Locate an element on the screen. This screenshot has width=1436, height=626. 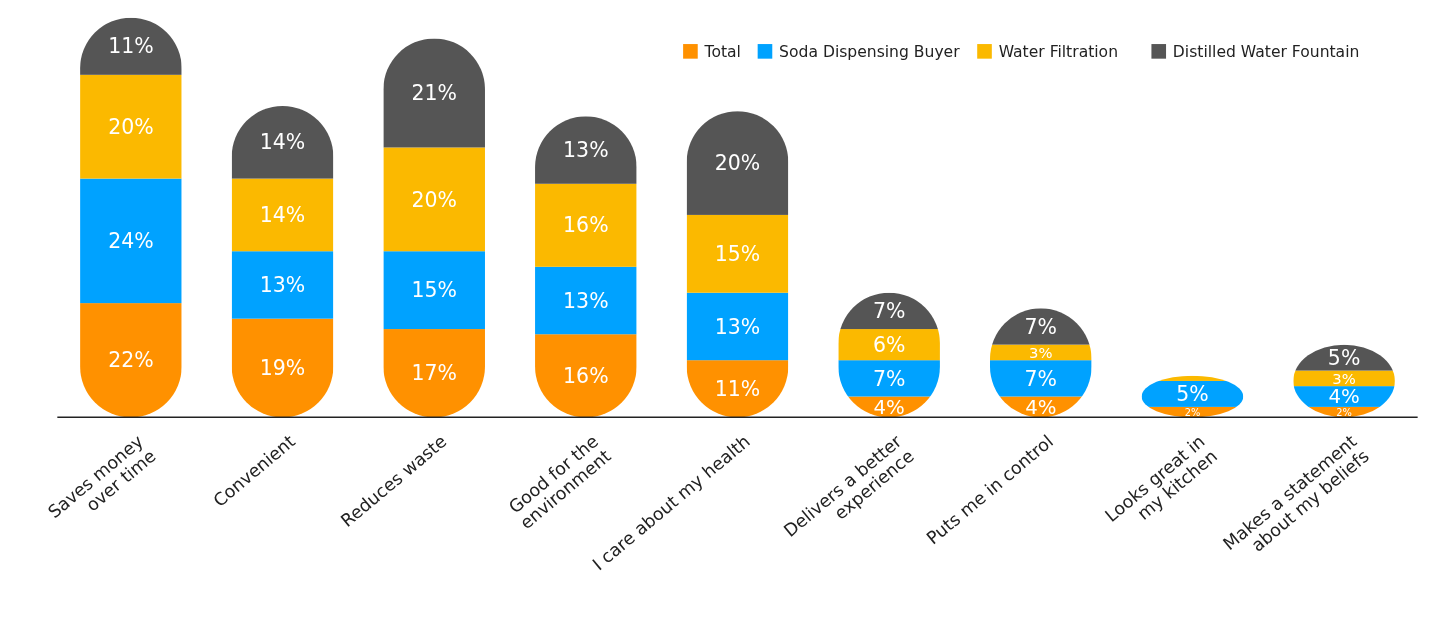
data-label: 17% is located at coordinates (434, 373).